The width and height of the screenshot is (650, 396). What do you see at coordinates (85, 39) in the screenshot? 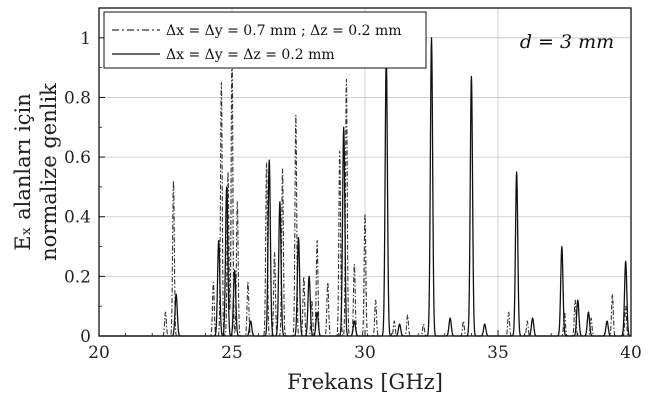
I see `y-tick-label: 1` at bounding box center [85, 39].